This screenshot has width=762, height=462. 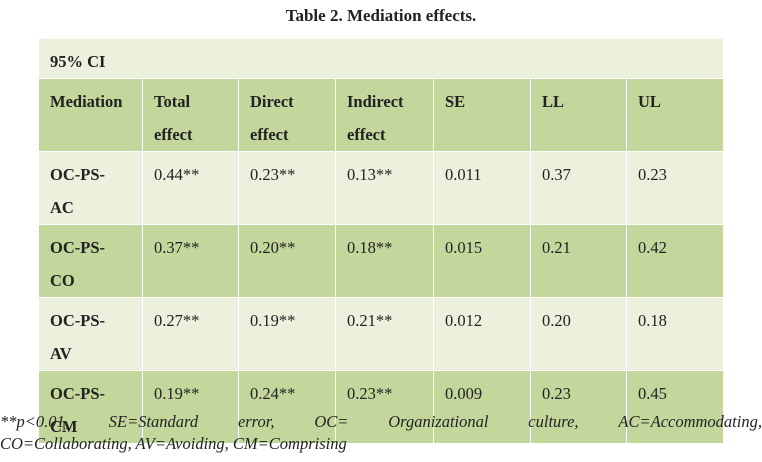 I want to click on row-label-line2: AV, so click(x=61, y=353).